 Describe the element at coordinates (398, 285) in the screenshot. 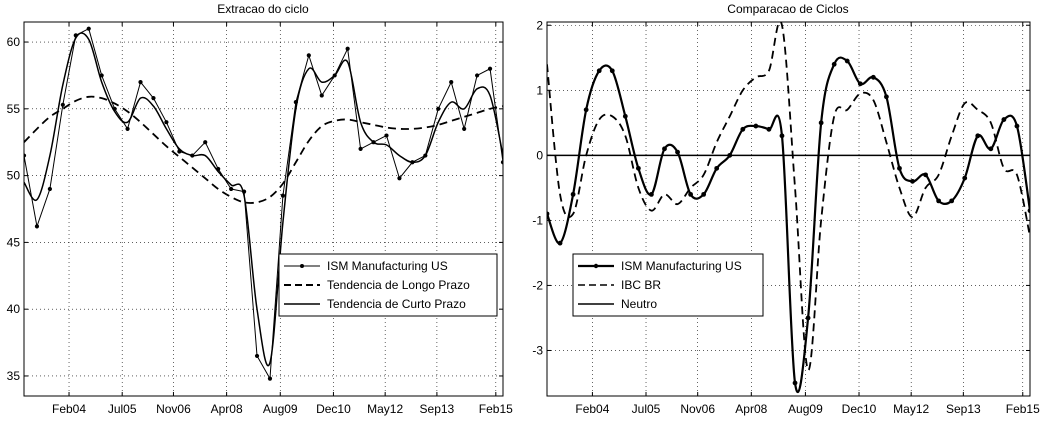

I see `left-legend-label-long: Tendencia de Longo Prazo` at that location.